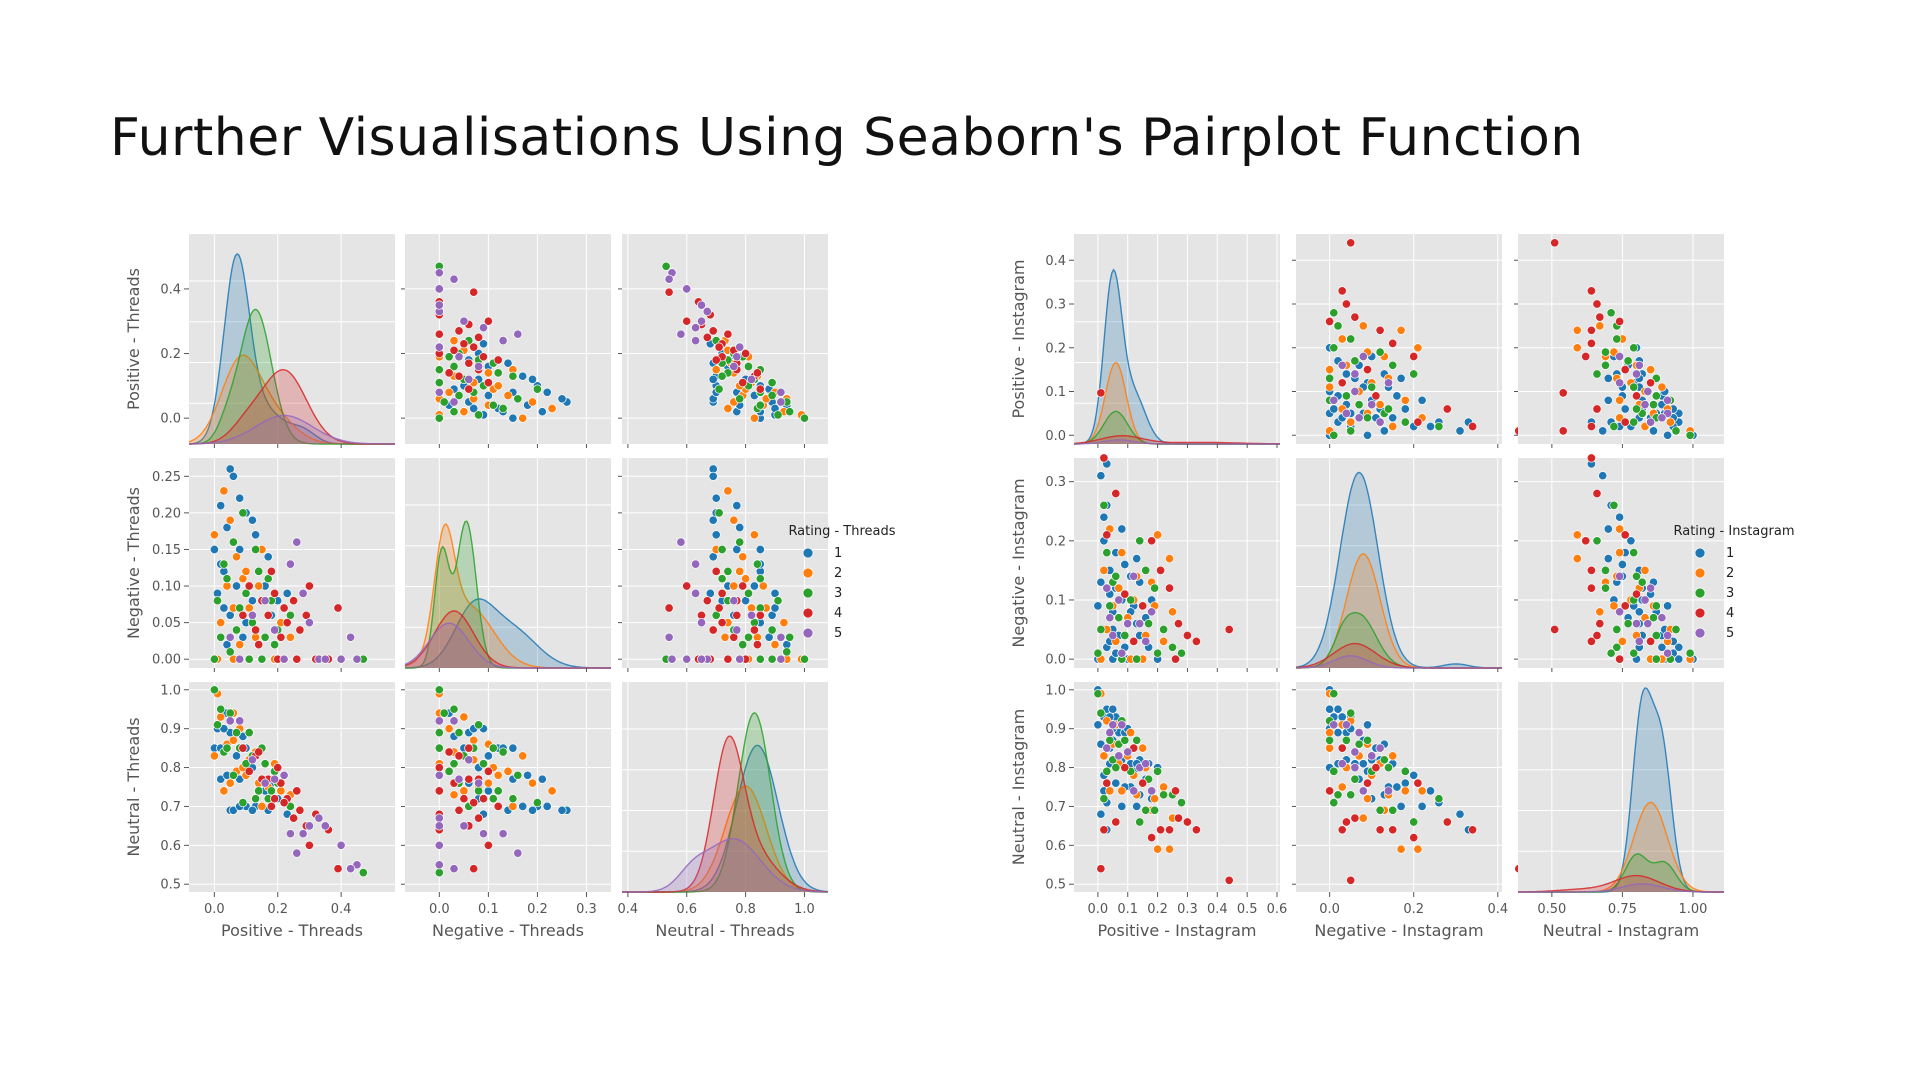  I want to click on x-tick-label: 0.2, so click(1157, 909).